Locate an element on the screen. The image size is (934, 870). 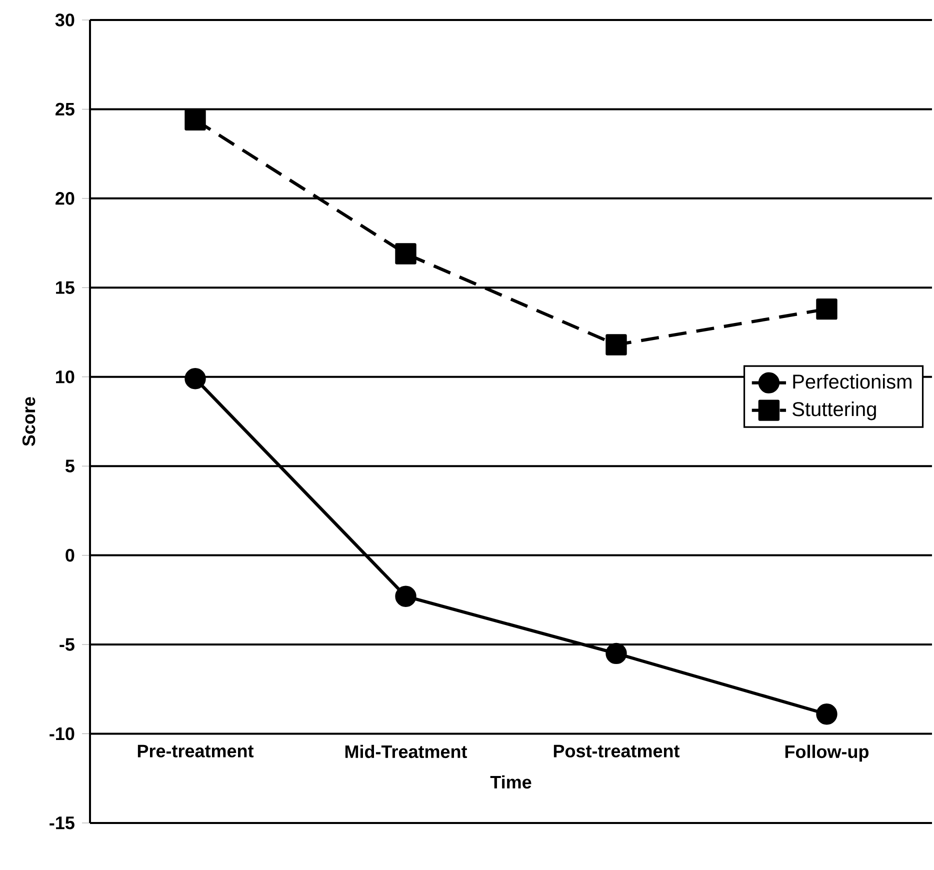
y-tick-label: 15 is located at coordinates (65, 287).